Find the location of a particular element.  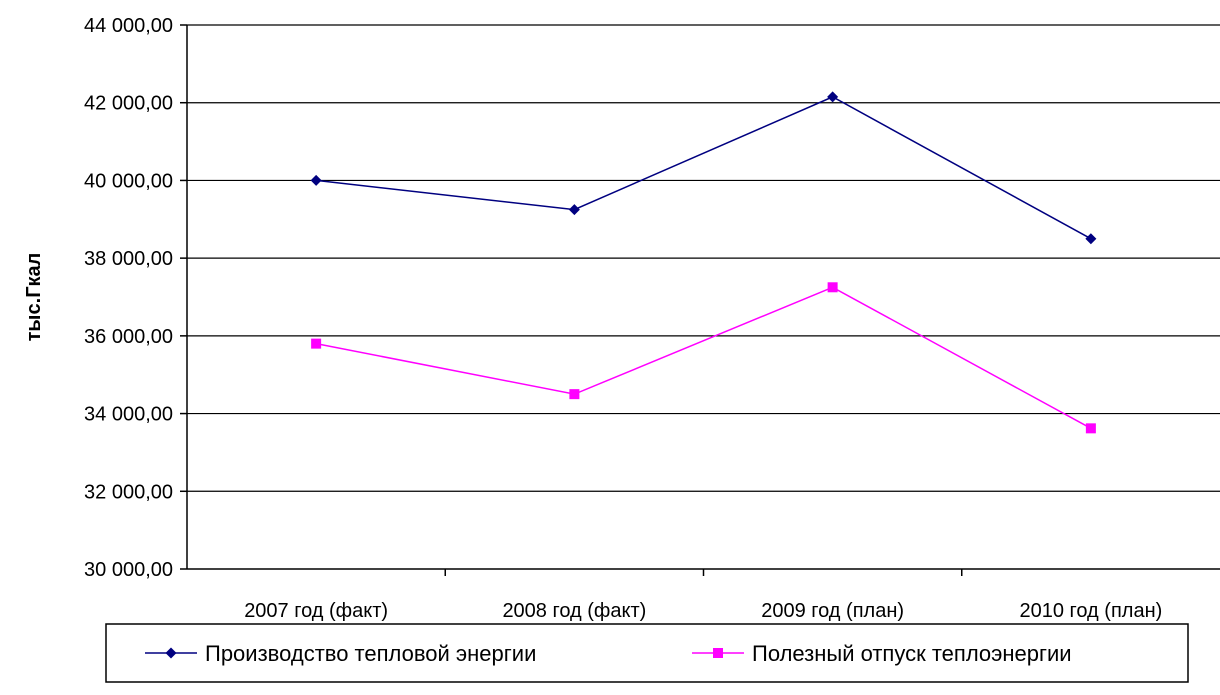

legend-box is located at coordinates (647, 653).